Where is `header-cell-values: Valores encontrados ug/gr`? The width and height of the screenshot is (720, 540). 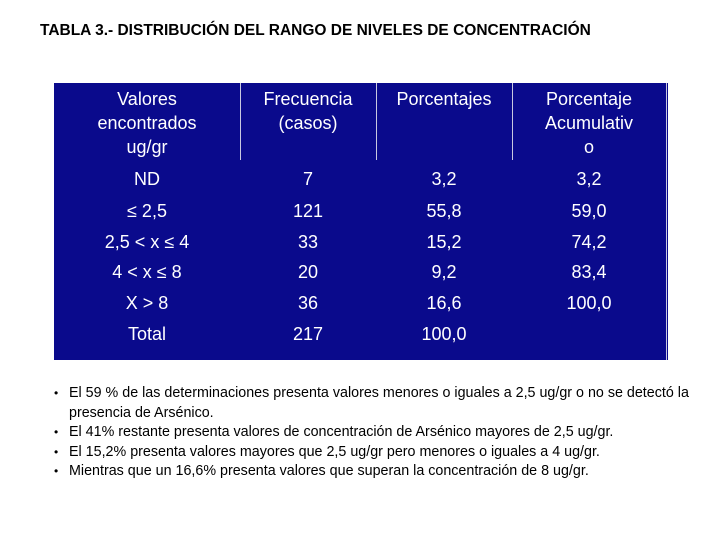 header-cell-values: Valores encontrados ug/gr is located at coordinates (147, 123).